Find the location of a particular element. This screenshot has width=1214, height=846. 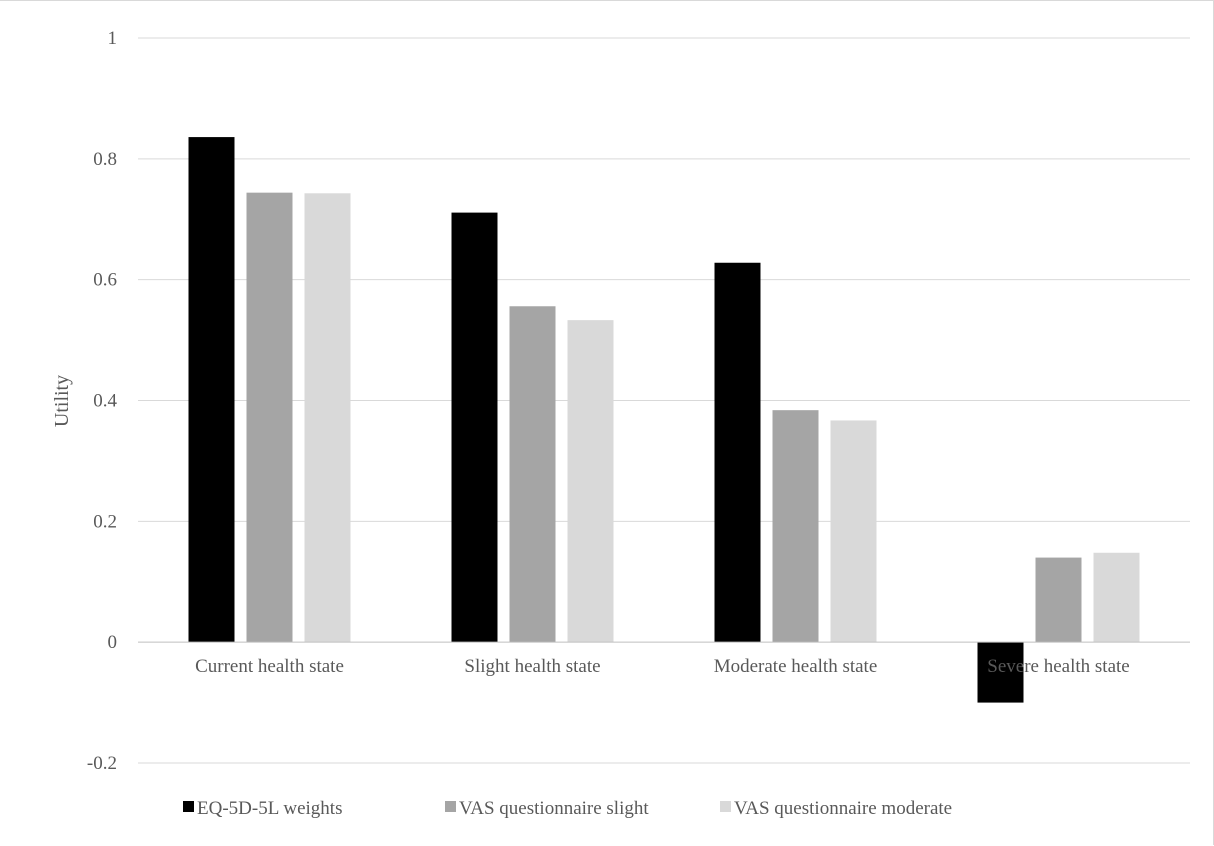

y-tick-label: 0.4 is located at coordinates (105, 401).